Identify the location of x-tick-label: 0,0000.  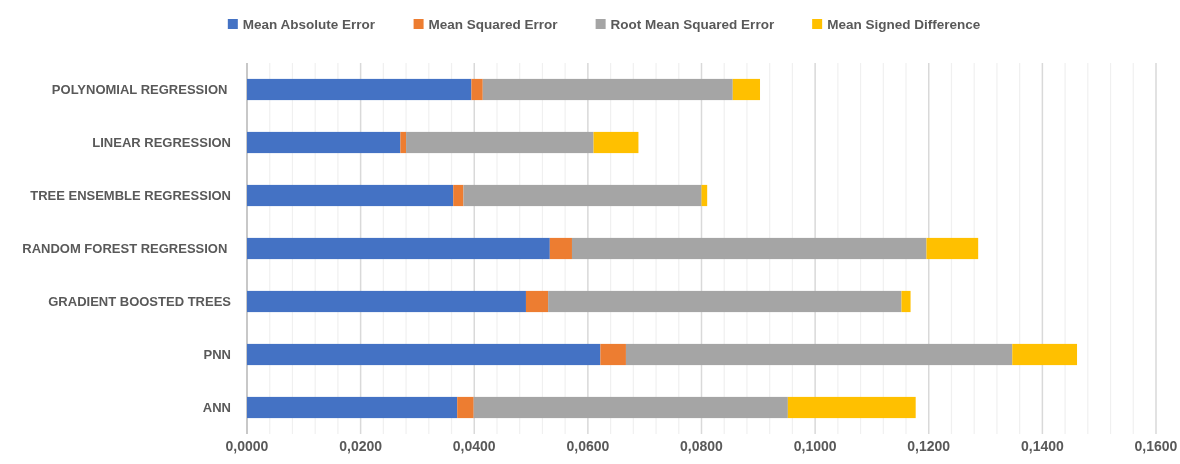
(247, 446).